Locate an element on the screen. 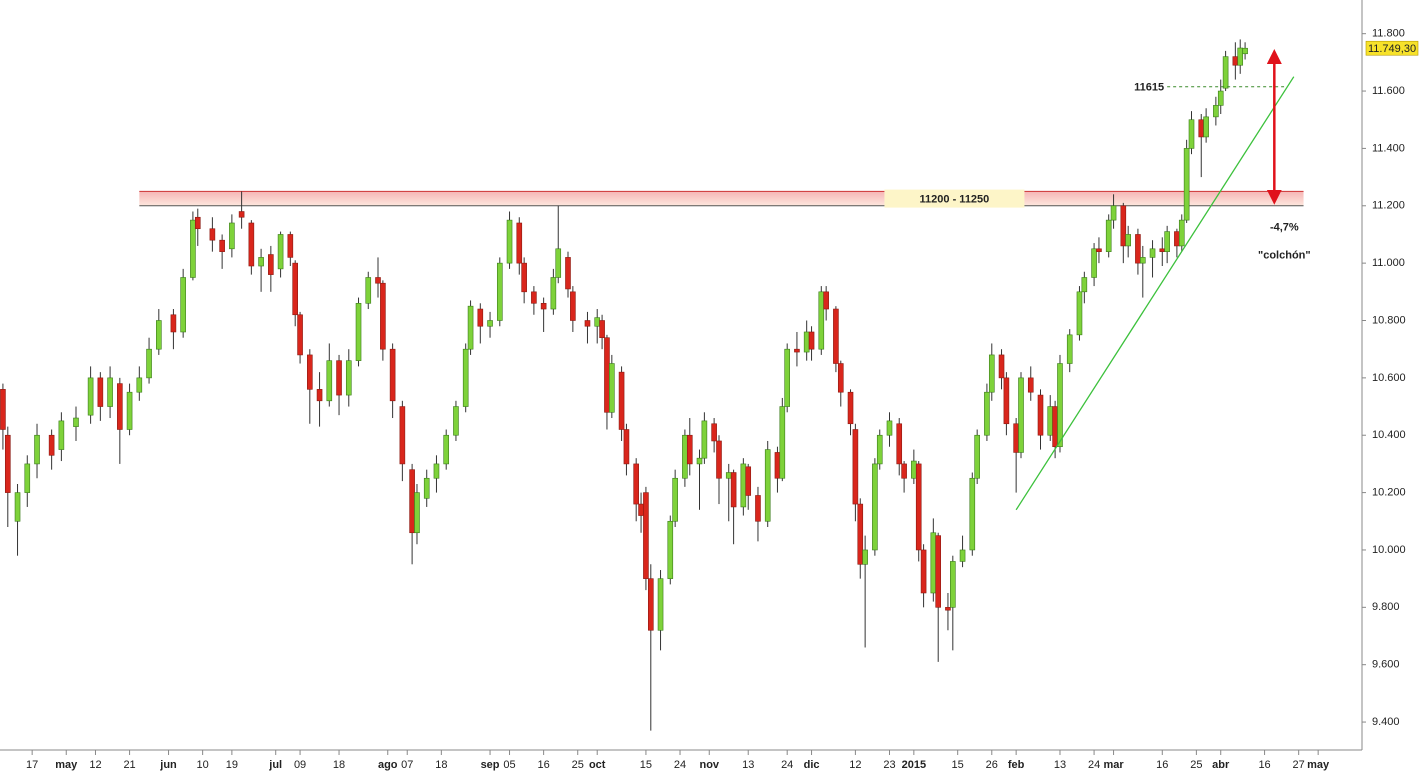  band-label: 11200 - 11250 is located at coordinates (955, 200).